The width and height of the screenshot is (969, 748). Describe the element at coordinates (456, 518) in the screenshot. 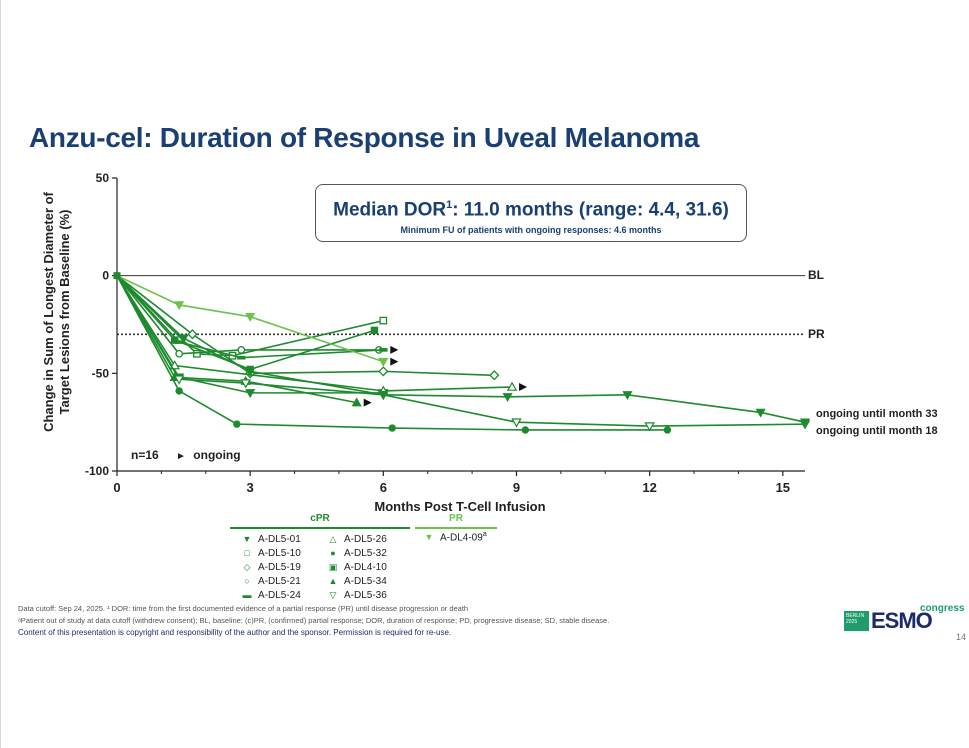

I see `legend-pr-header: PR` at that location.